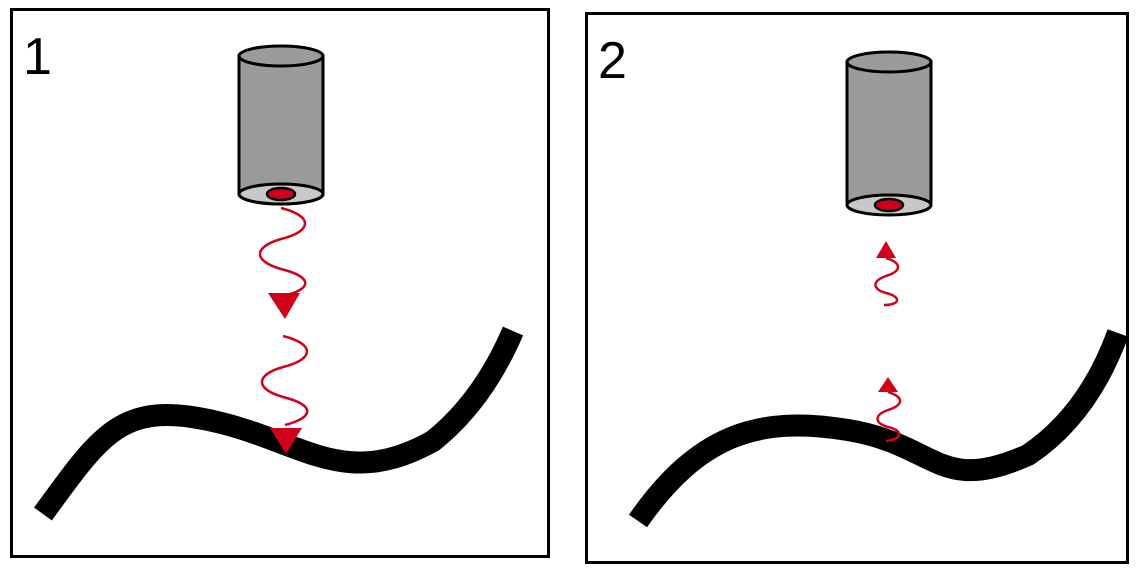  I want to click on surface-curve, so click(279, 423).